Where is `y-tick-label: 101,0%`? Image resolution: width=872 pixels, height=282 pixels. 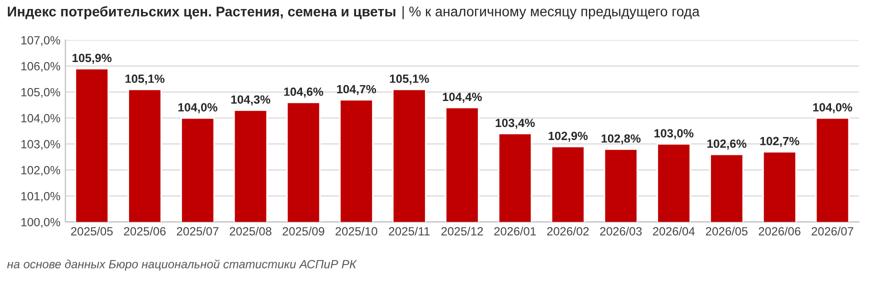
y-tick-label: 101,0% is located at coordinates (40, 197).